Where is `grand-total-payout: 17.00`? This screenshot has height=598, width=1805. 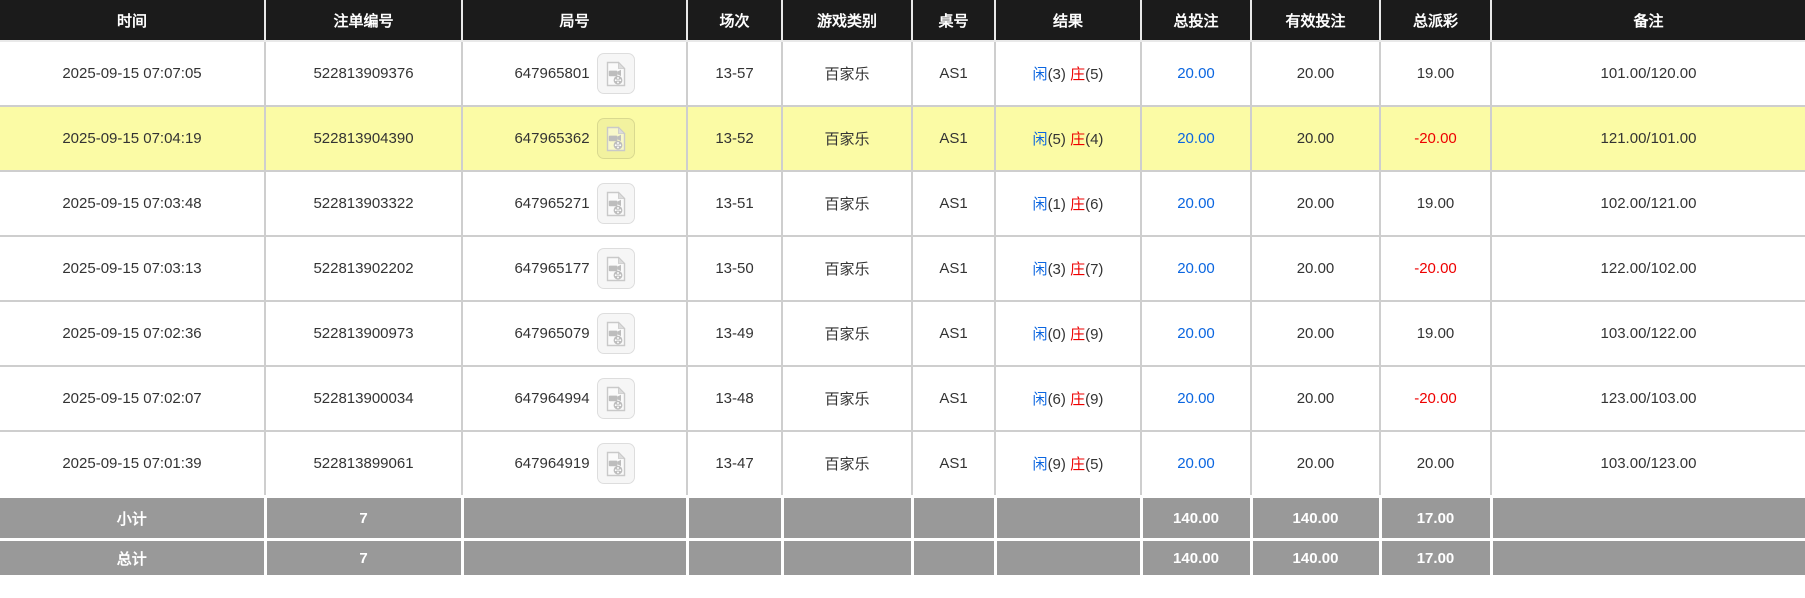 grand-total-payout: 17.00 is located at coordinates (1435, 556).